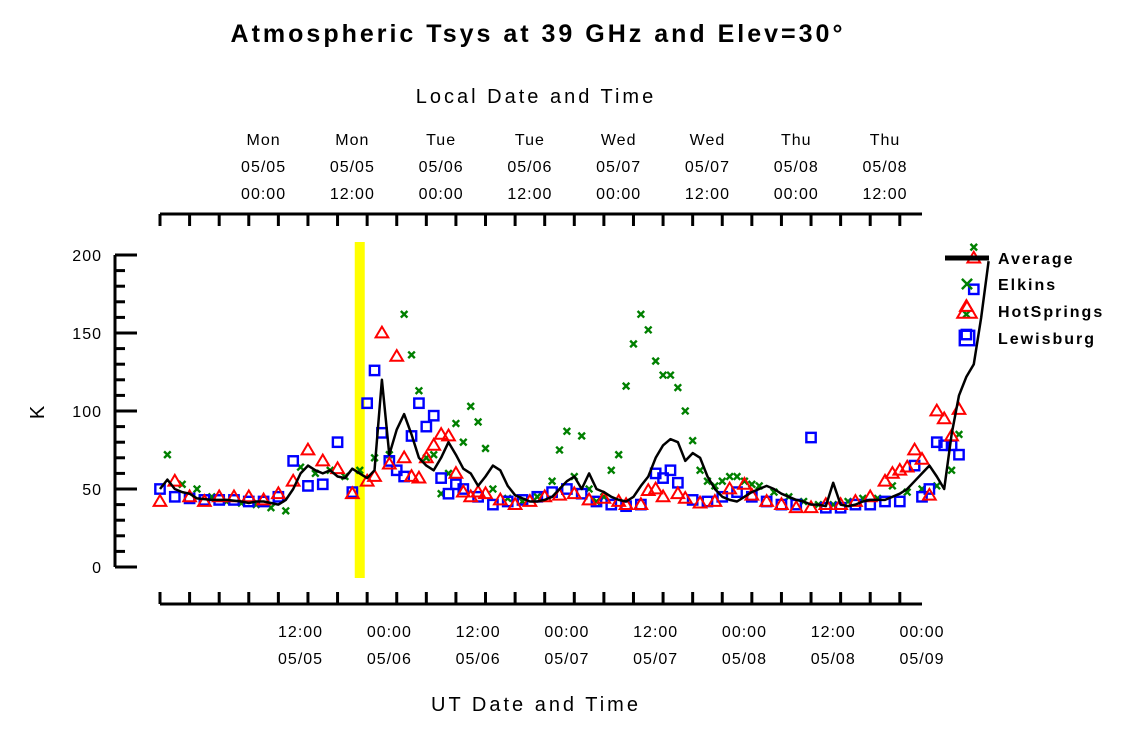 The width and height of the screenshot is (1125, 736). Describe the element at coordinates (744, 632) in the screenshot. I see `bottom-tick-label: 00:00` at that location.